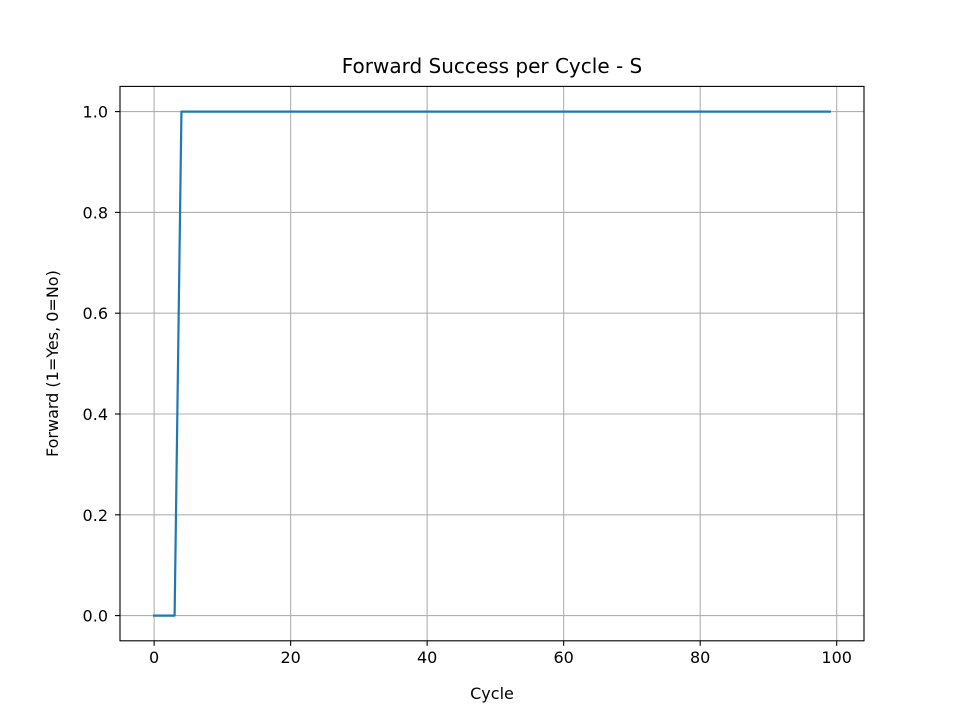 This screenshot has width=960, height=720. I want to click on x-tick-label: 80, so click(700, 657).